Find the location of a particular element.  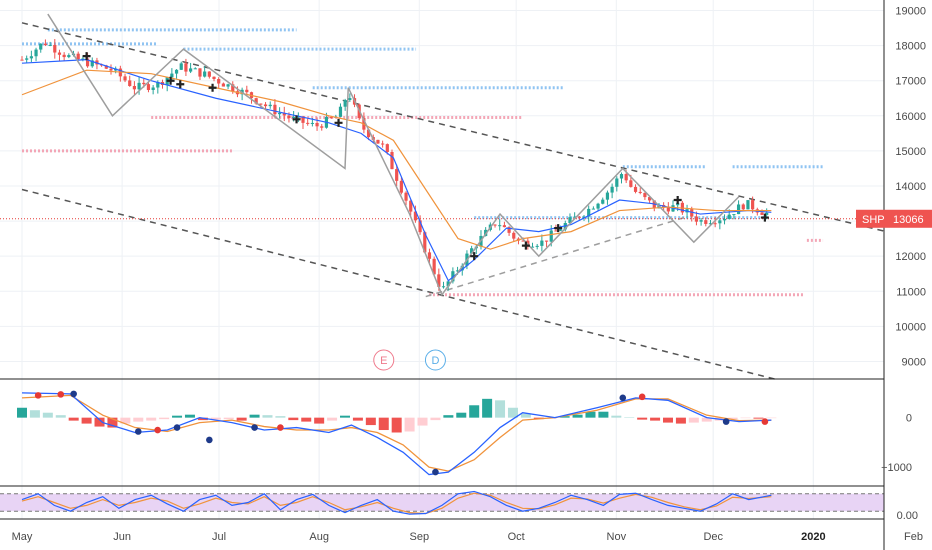

event-marker-e is located at coordinates (384, 360).